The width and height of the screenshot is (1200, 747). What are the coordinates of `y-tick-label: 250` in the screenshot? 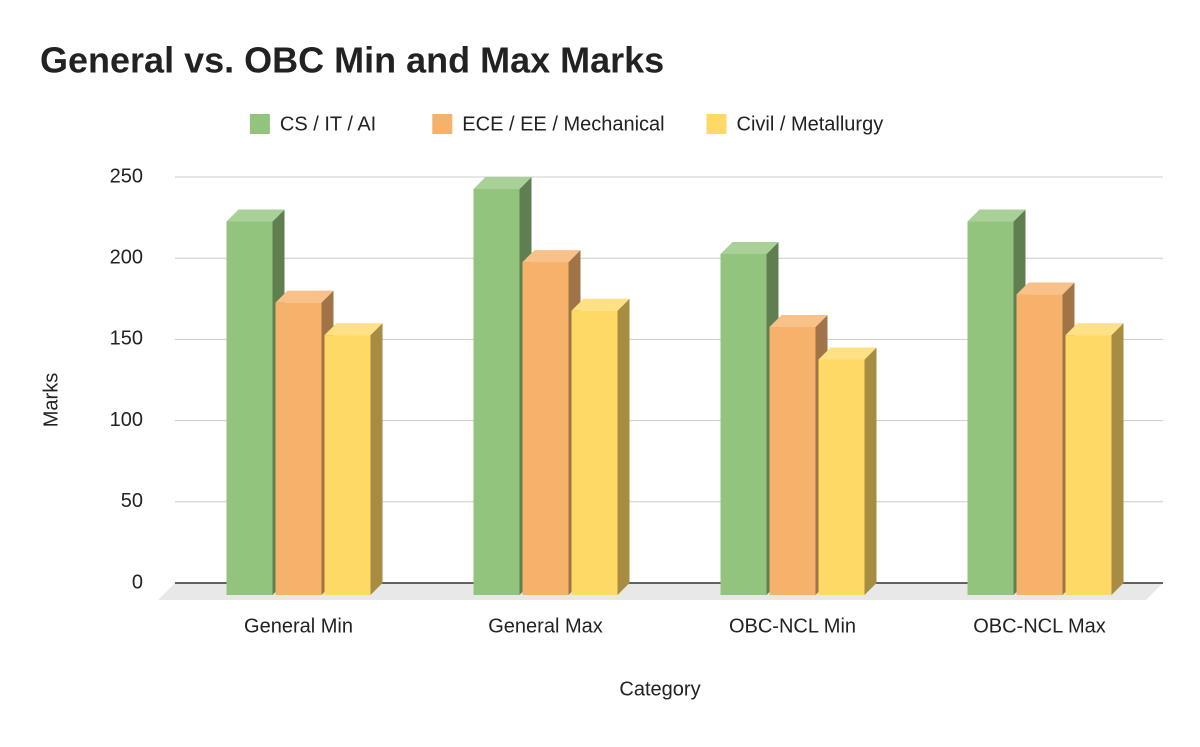 It's located at (126, 176).